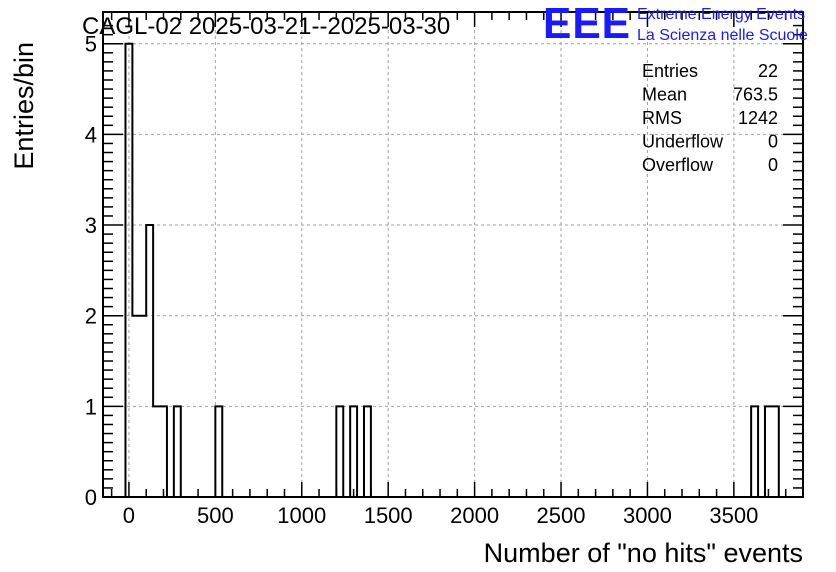 This screenshot has width=836, height=572. Describe the element at coordinates (91, 225) in the screenshot. I see `y-tick-label: 3` at that location.